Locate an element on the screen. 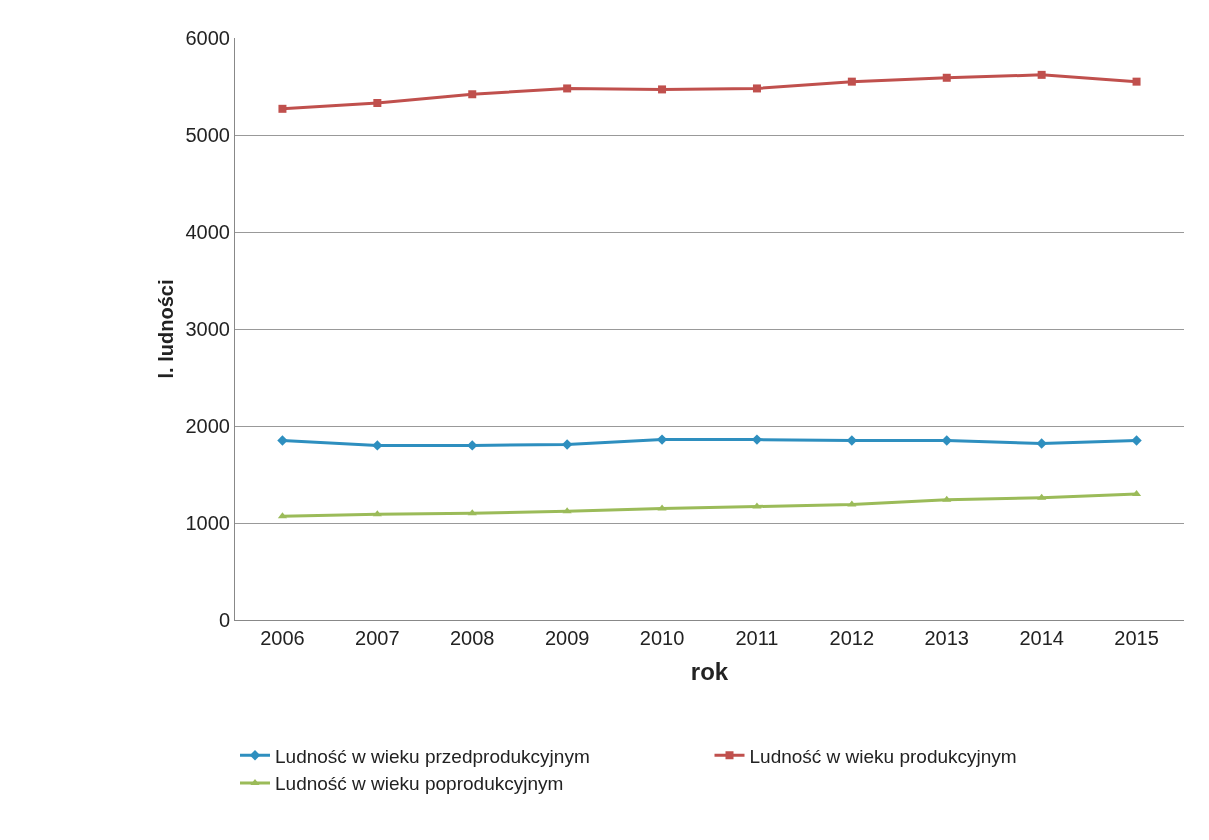 This screenshot has height=840, width=1209. y-tick-label: 3000 is located at coordinates (207, 329).